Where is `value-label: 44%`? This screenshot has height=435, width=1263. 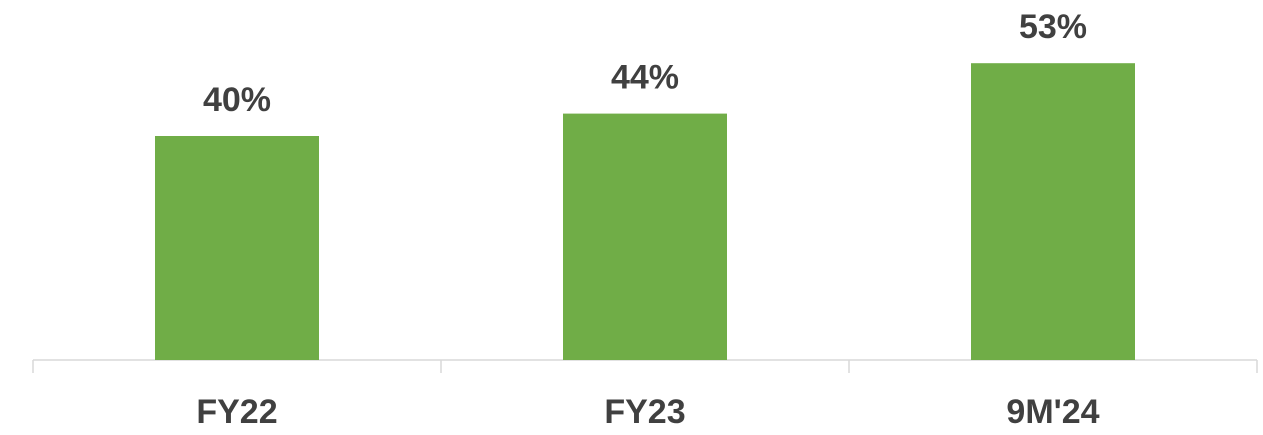
value-label: 44% is located at coordinates (645, 78).